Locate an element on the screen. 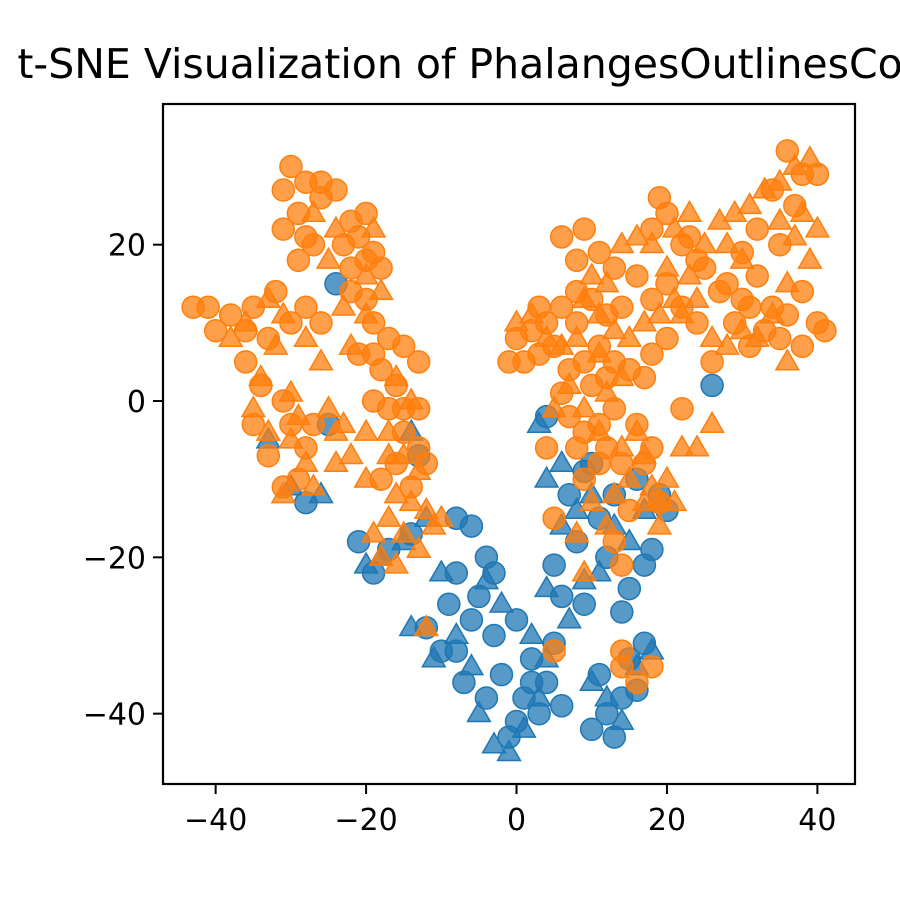 This screenshot has height=900, width=900. x-tick-label: 40 is located at coordinates (817, 820).